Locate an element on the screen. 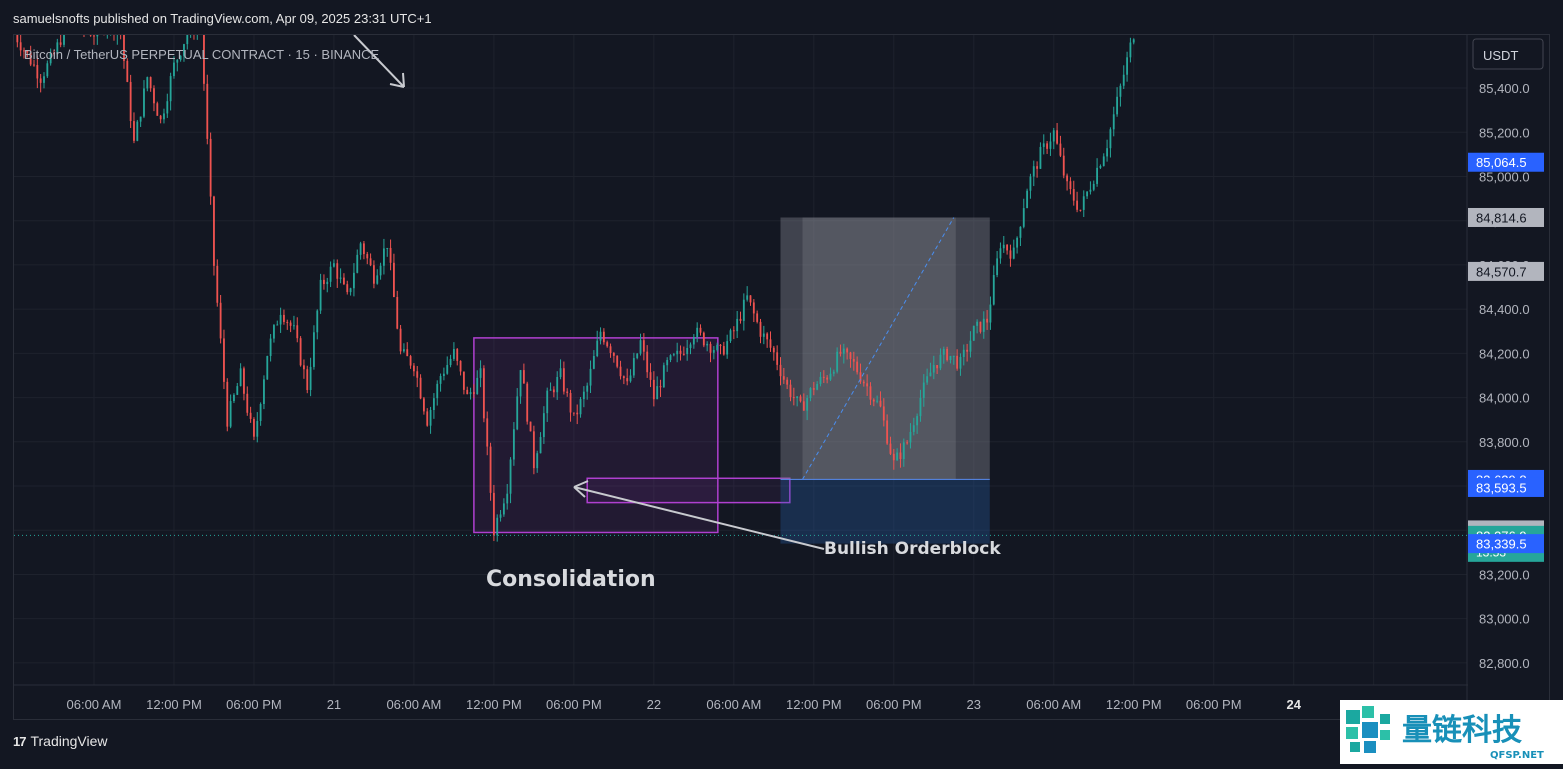 Image resolution: width=1563 pixels, height=769 pixels. tradingview-logo-icon: 17 is located at coordinates (19, 741).